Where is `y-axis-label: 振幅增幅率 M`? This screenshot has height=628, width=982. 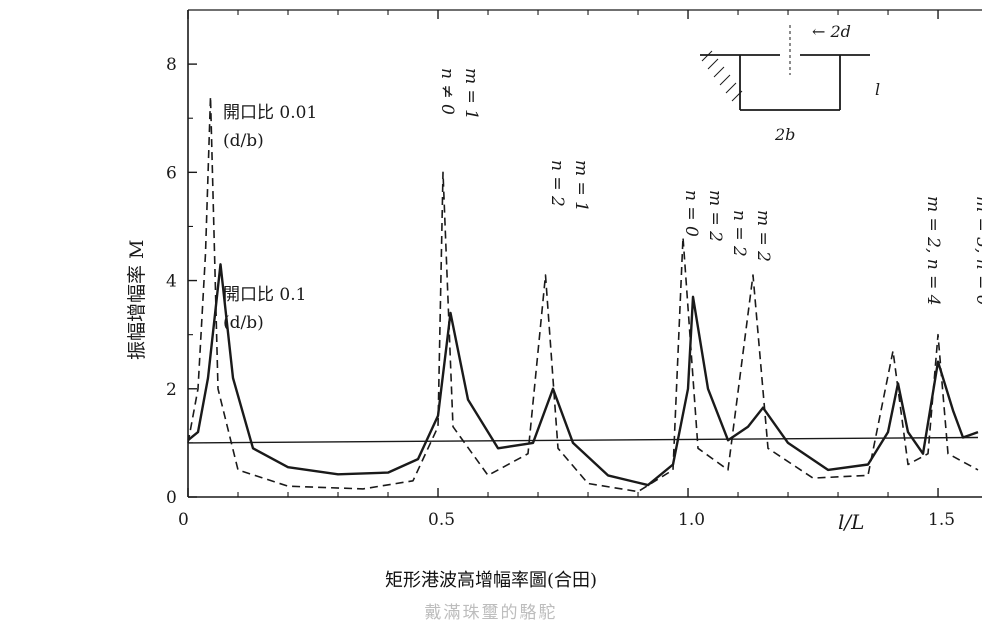 y-axis-label: 振幅增幅率 M is located at coordinates (137, 300).